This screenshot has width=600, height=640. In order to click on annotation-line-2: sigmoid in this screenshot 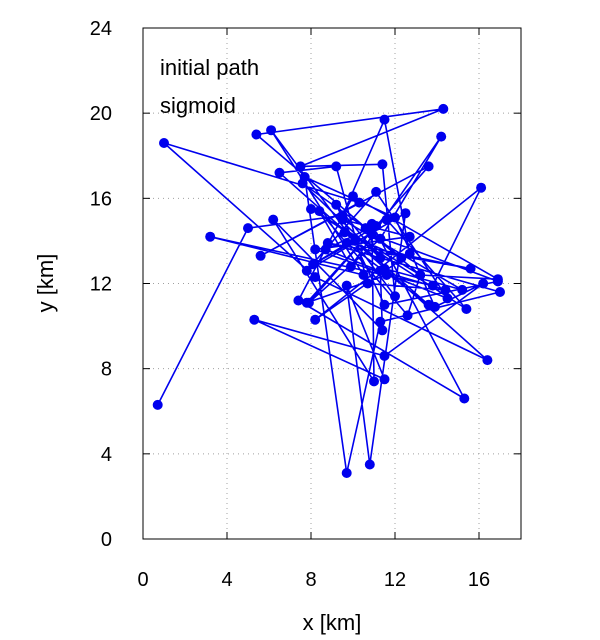, I will do `click(198, 105)`.